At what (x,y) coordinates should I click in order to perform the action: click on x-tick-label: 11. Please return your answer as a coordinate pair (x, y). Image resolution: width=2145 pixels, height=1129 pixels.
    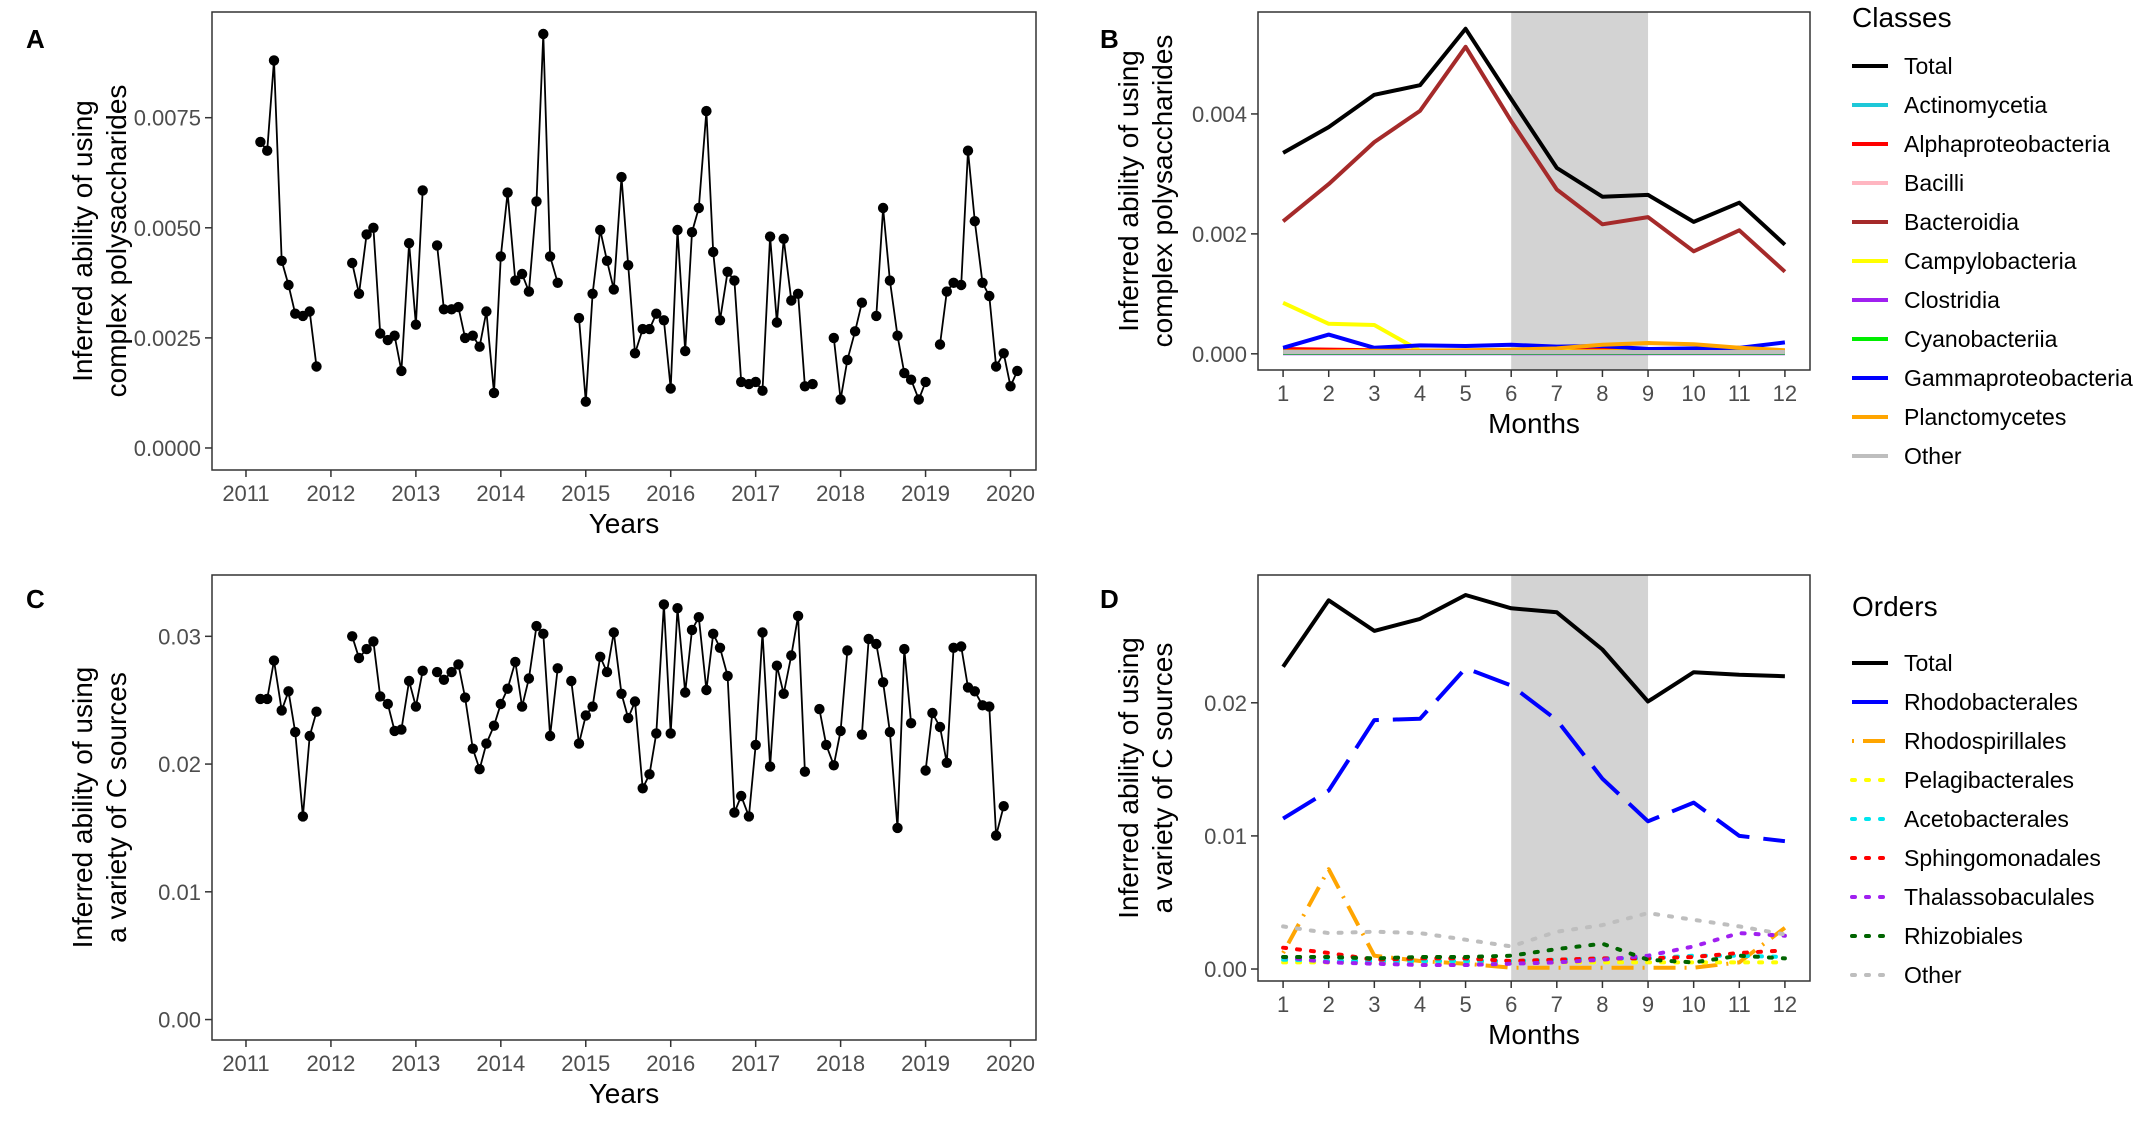
    Looking at the image, I should click on (1739, 1004).